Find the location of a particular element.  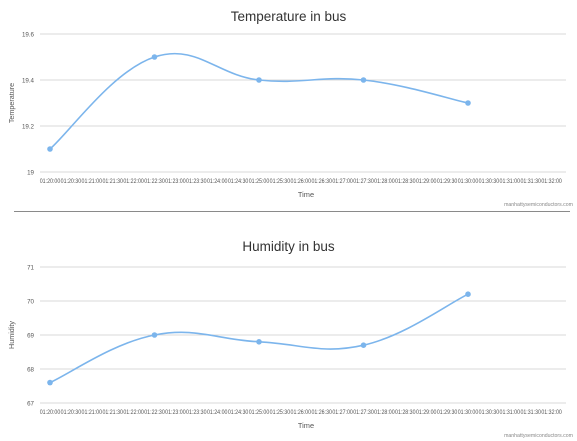

y-tick-label: 69 is located at coordinates (30, 336).